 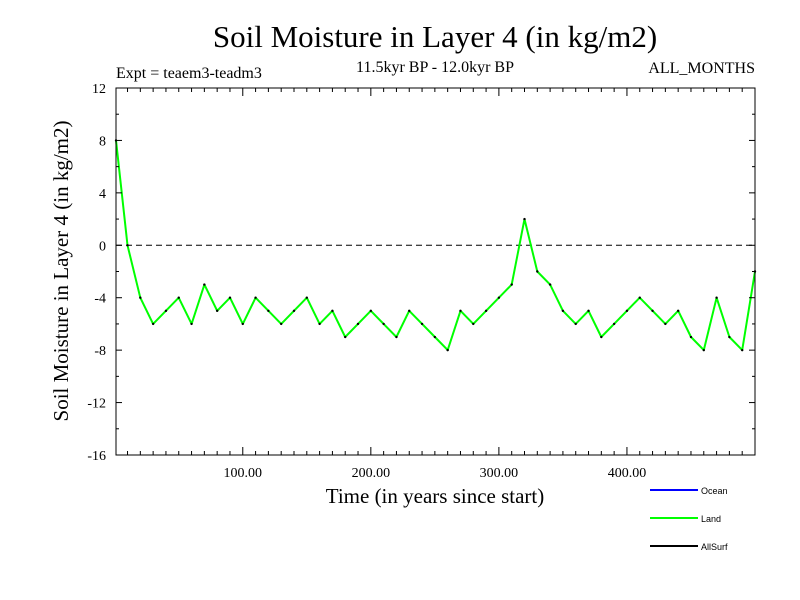 I want to click on x-tick-label: 100.00, so click(x=243, y=473).